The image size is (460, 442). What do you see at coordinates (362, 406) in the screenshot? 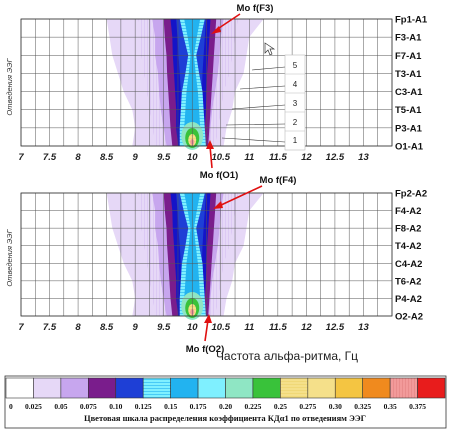
I see `legend-tick-label: 0.325` at bounding box center [362, 406].